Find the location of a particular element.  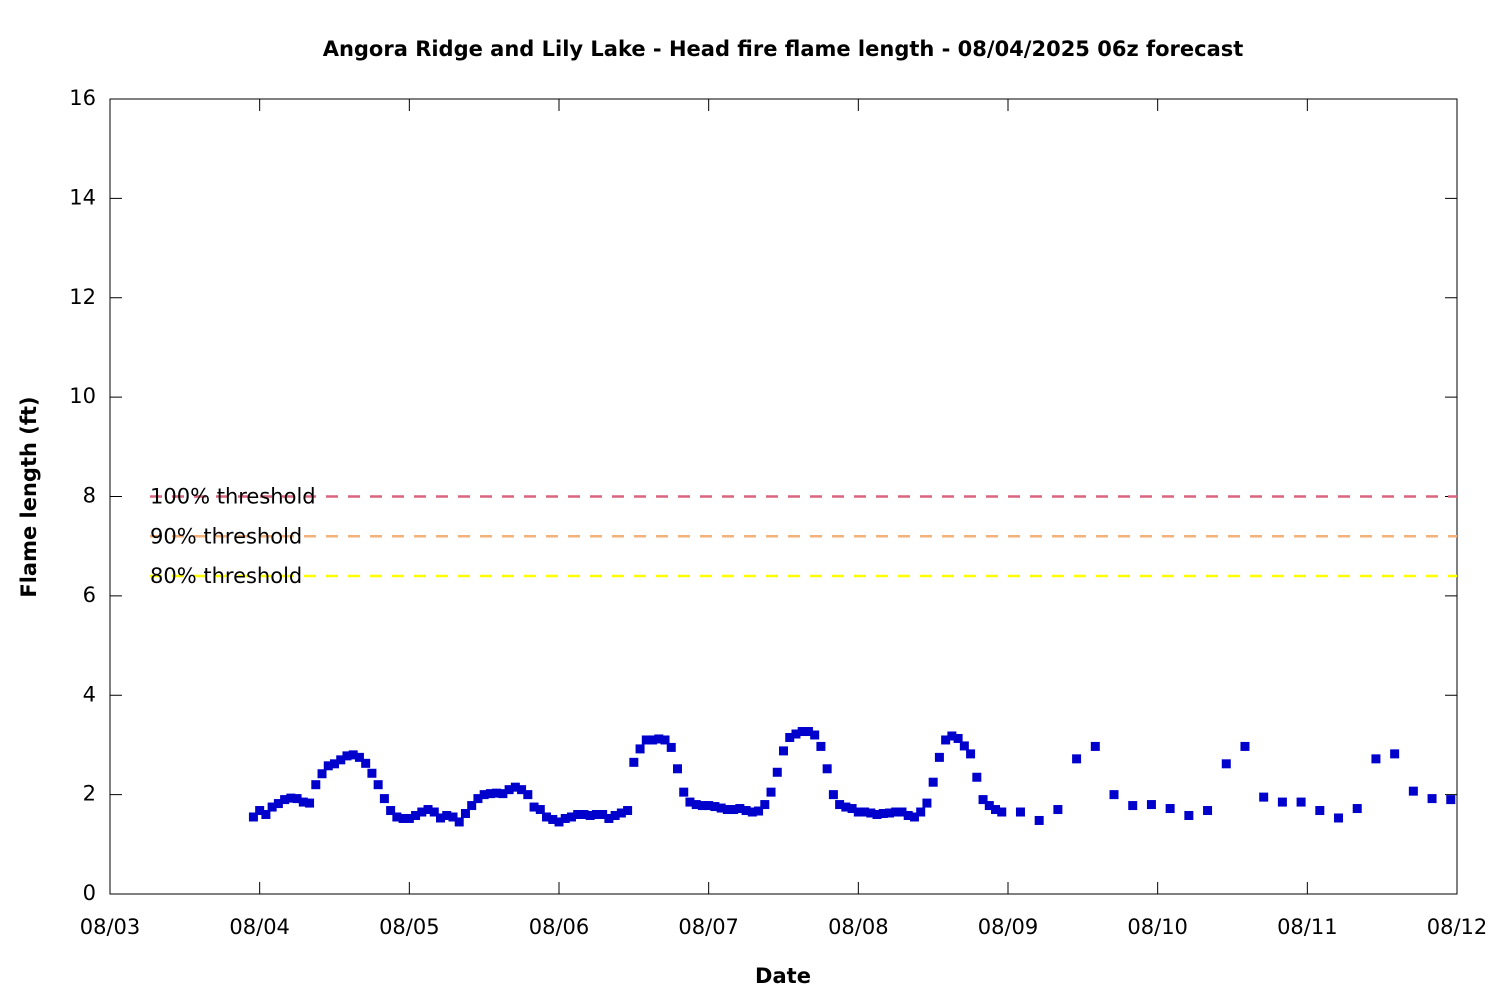

x-tick-label: 08/11 is located at coordinates (1307, 927).